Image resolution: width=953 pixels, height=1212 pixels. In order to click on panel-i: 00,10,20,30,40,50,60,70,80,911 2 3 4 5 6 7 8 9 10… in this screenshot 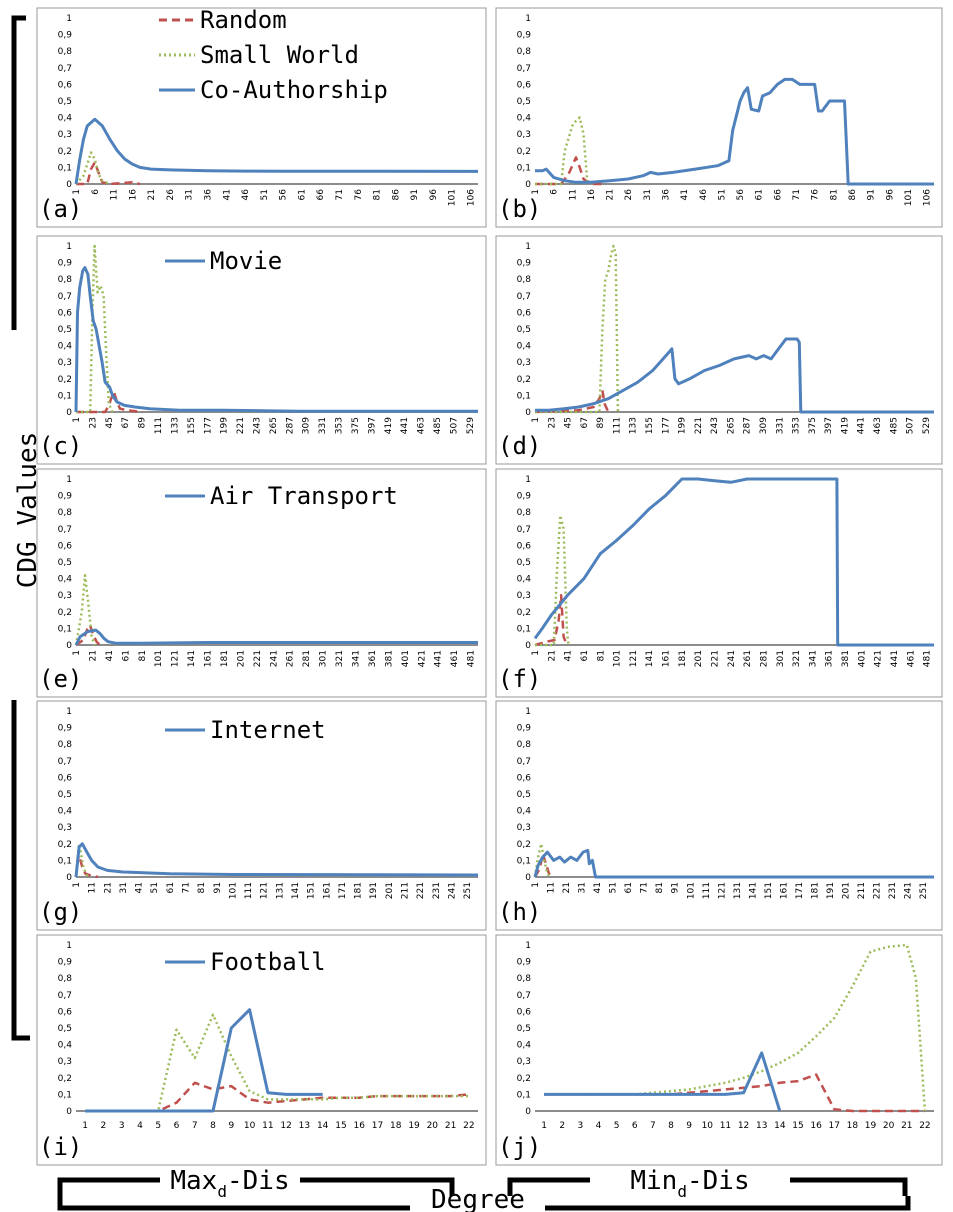, I will do `click(261, 1050)`.